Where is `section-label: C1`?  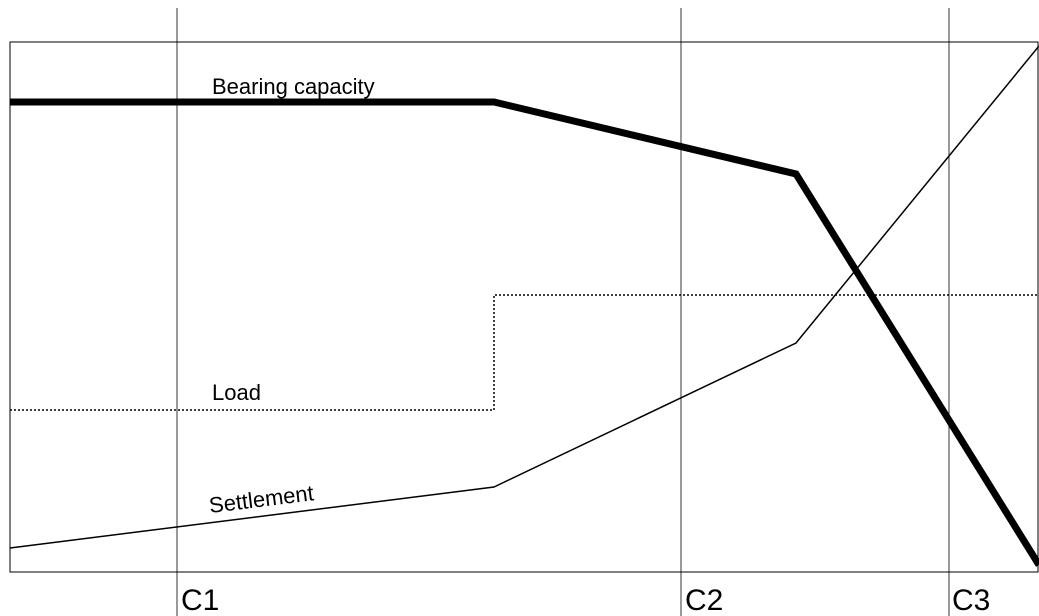
section-label: C1 is located at coordinates (200, 600).